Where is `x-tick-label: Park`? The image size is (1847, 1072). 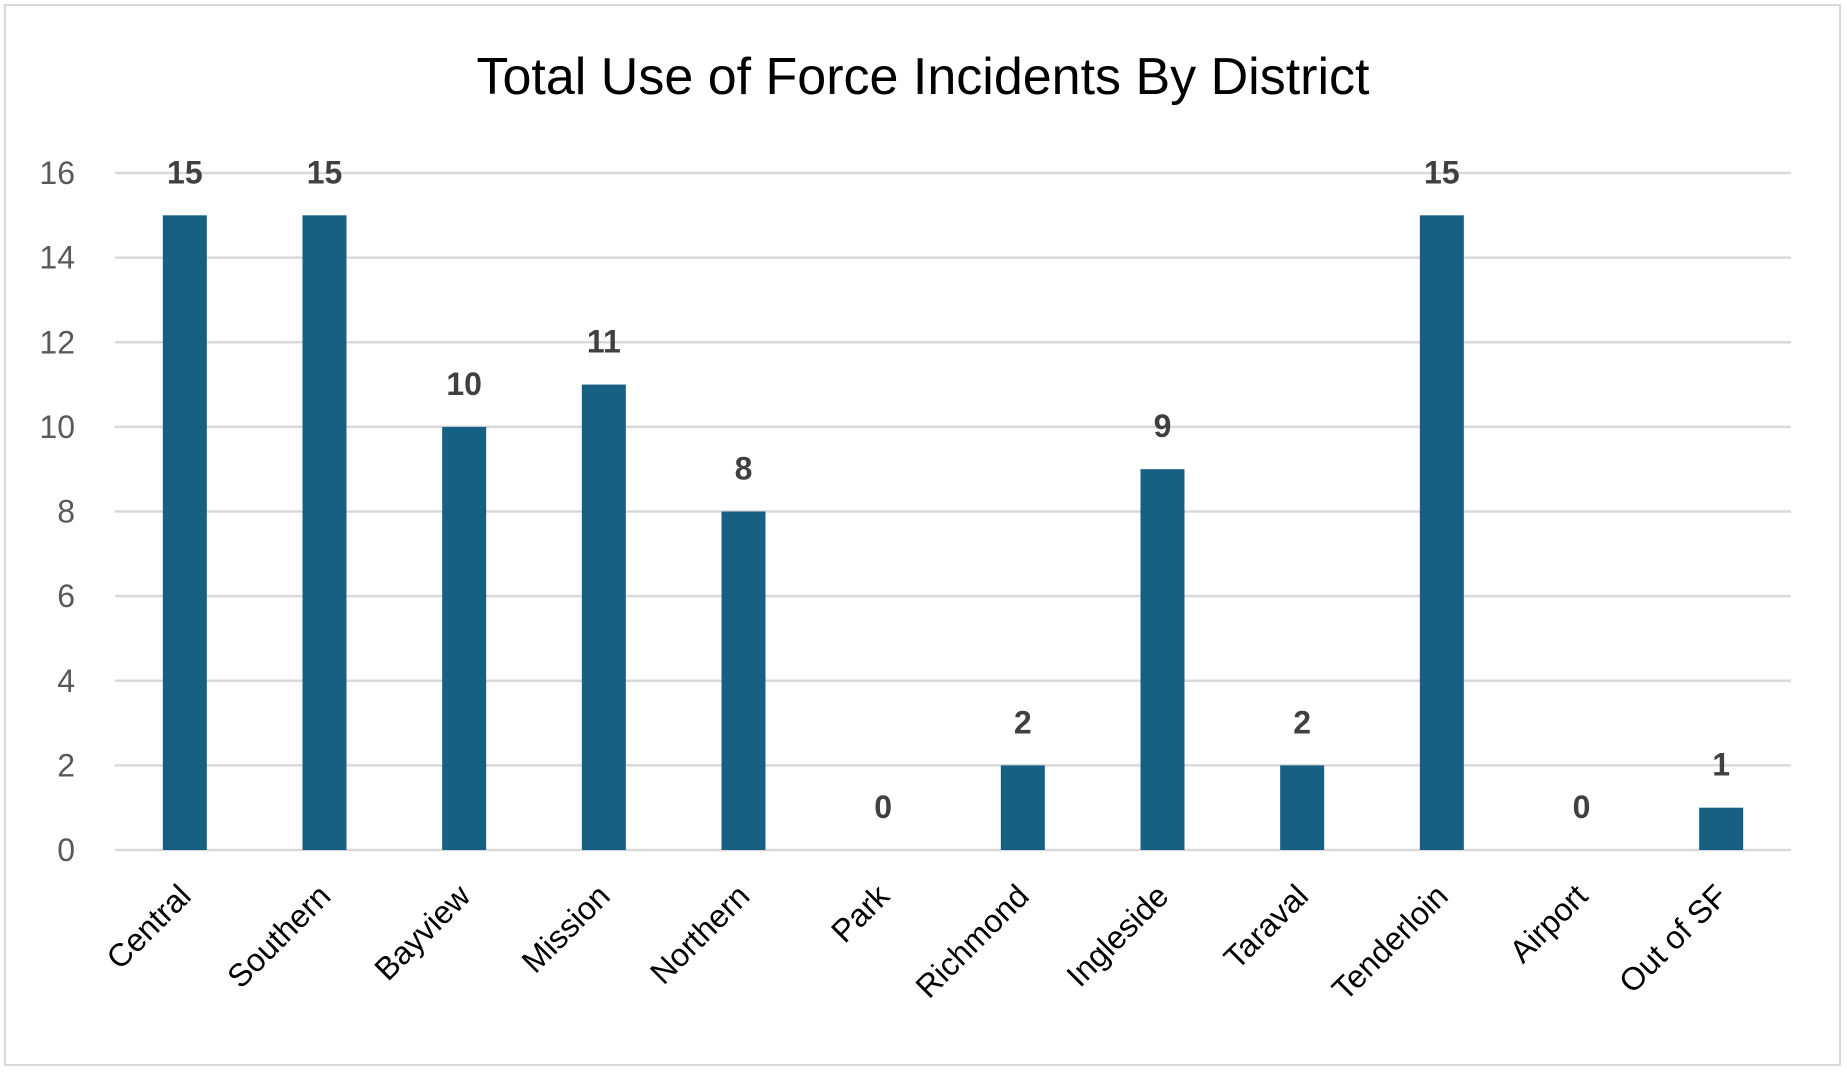 x-tick-label: Park is located at coordinates (860, 913).